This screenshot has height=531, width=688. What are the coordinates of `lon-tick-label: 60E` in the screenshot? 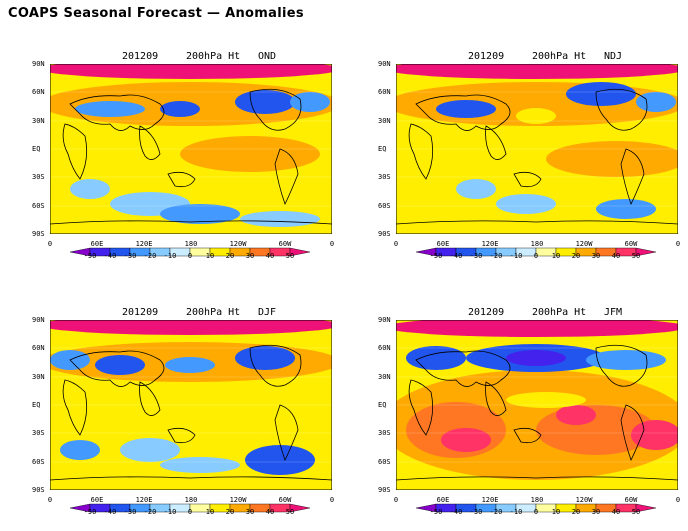 It's located at (97, 244).